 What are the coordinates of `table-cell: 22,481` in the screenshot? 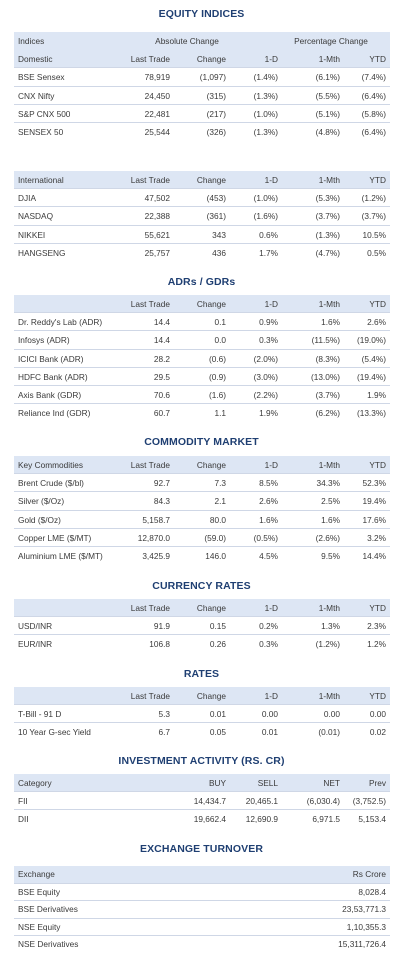 It's located at (157, 113).